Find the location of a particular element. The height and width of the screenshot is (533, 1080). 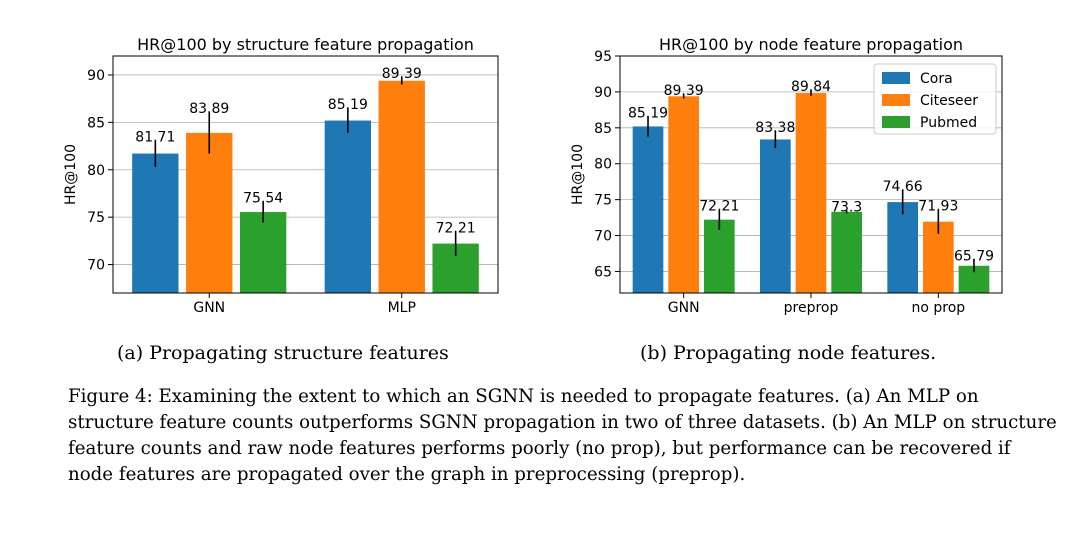

subcaption-b: (b) Propagating node features. is located at coordinates (788, 353).